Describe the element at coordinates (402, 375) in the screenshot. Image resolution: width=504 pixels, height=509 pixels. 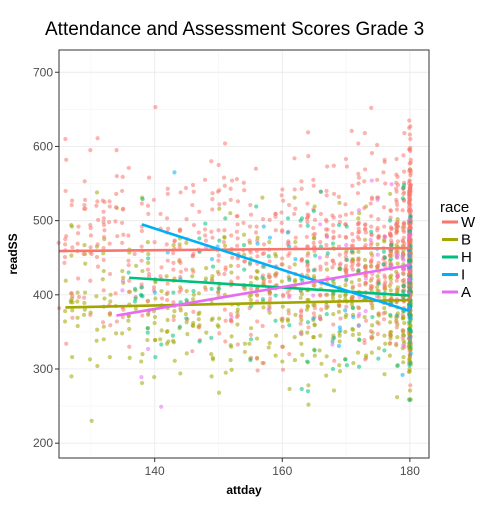
I see `data-point-i` at that location.